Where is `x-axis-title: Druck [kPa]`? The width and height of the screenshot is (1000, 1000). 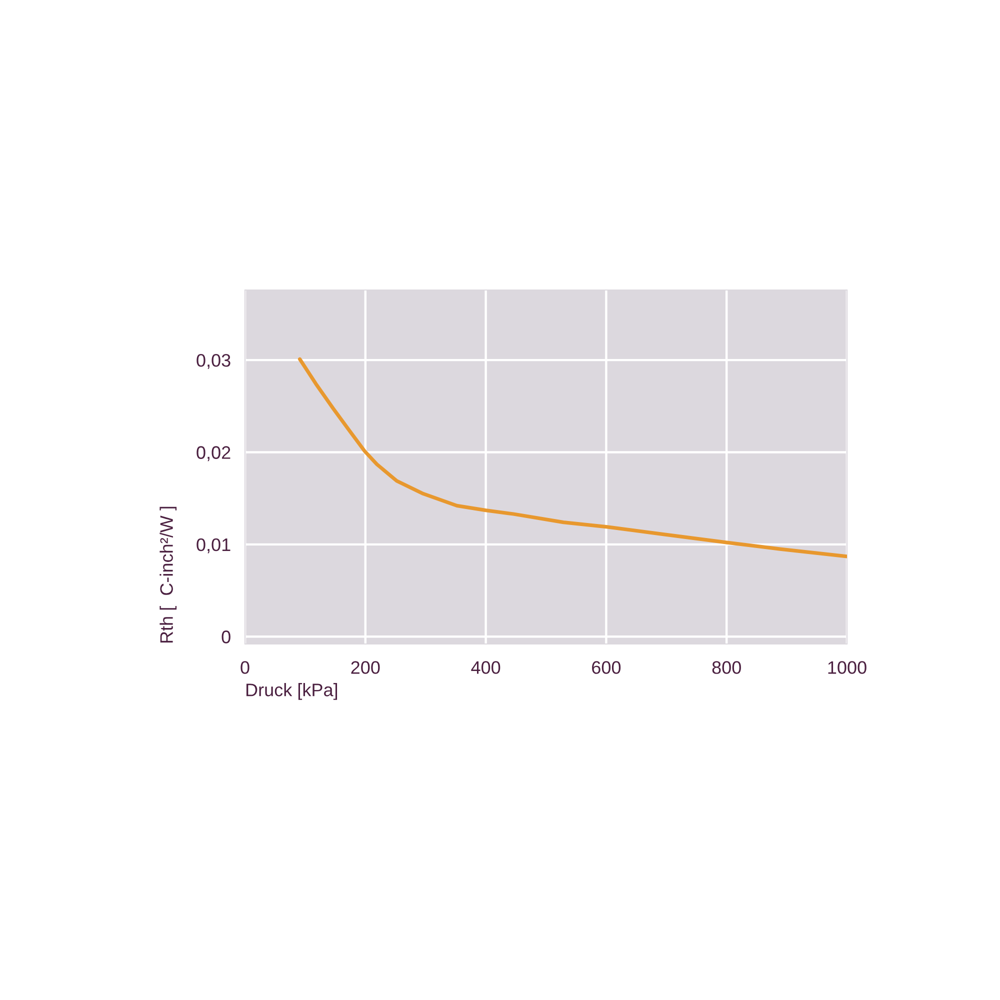
x-axis-title: Druck [kPa] is located at coordinates (292, 691).